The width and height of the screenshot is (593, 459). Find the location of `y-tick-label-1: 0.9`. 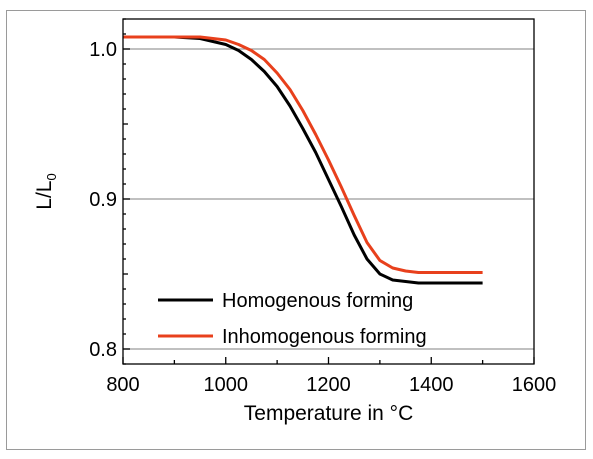

y-tick-label-1: 0.9 is located at coordinates (103, 200).